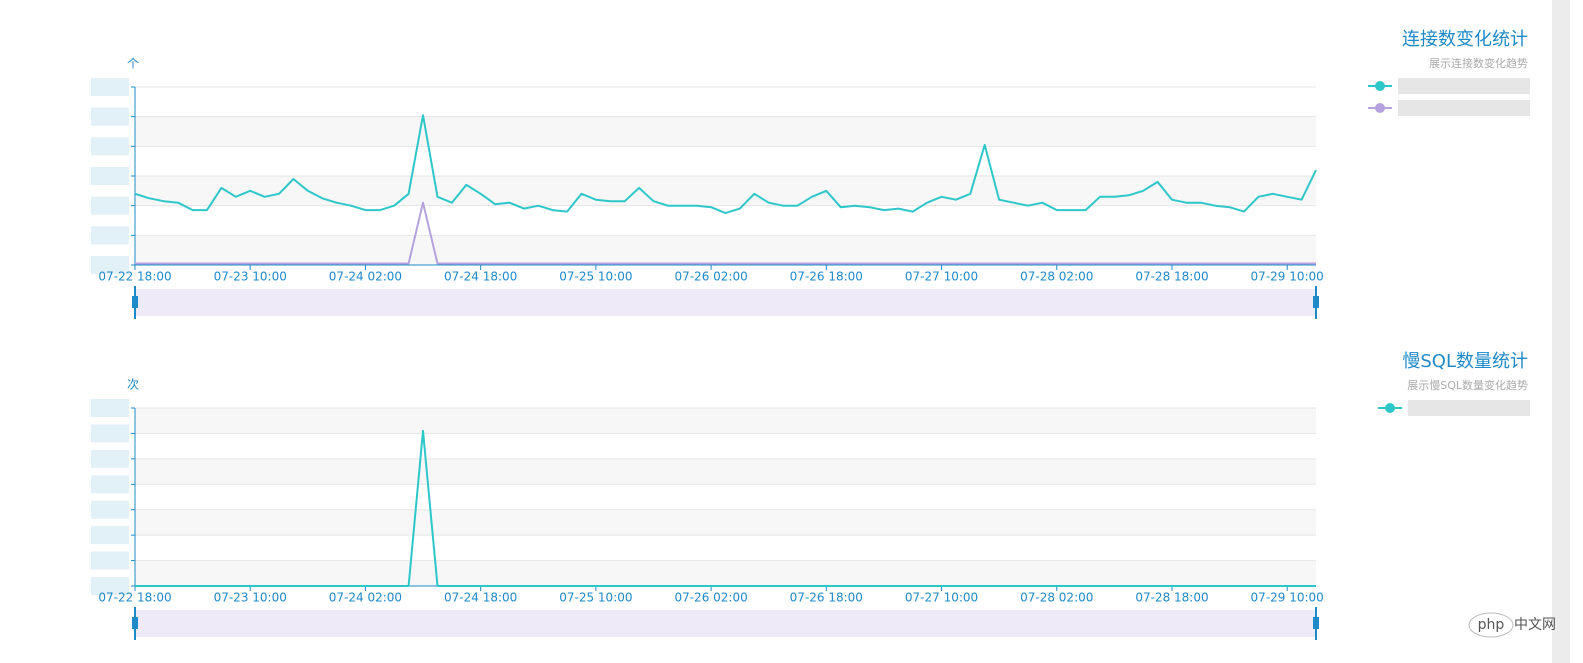 Image resolution: width=1583 pixels, height=663 pixels. I want to click on watermark-logo-text: php, so click(1491, 625).